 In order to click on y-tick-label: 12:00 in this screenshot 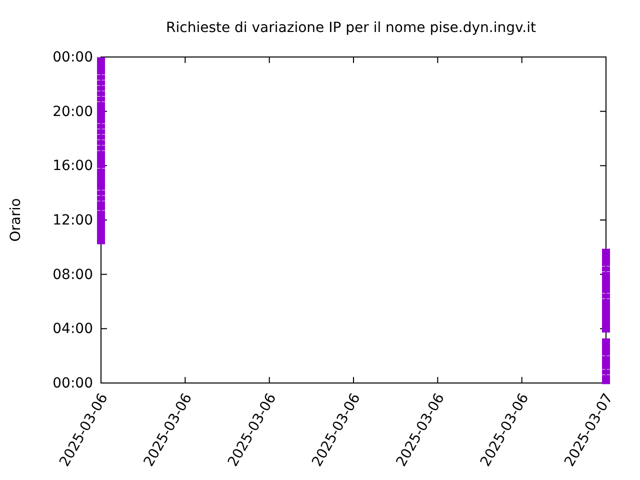, I will do `click(72, 220)`.